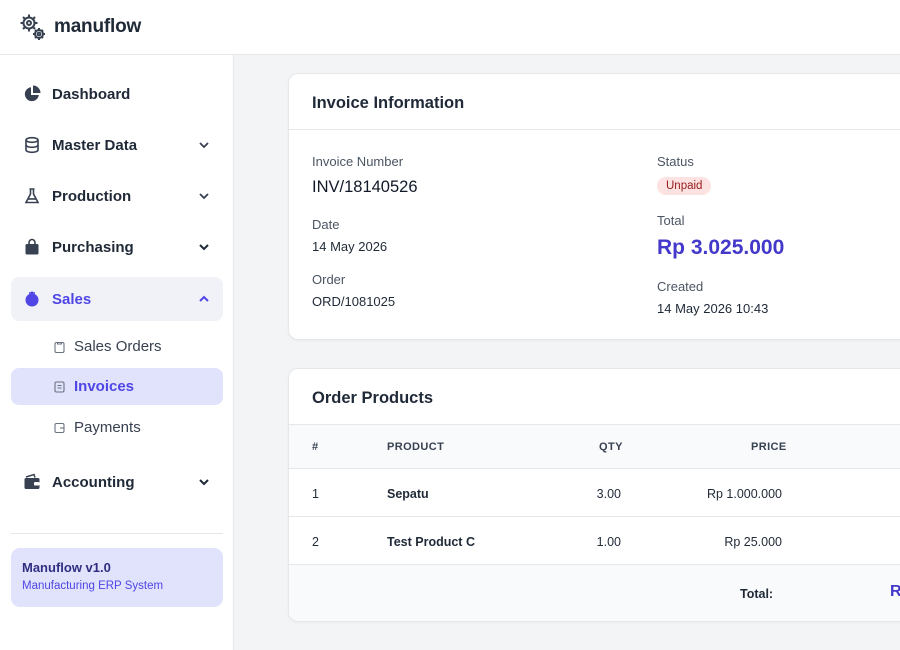 Image resolution: width=900 pixels, height=650 pixels. I want to click on payment-icon, so click(59, 428).